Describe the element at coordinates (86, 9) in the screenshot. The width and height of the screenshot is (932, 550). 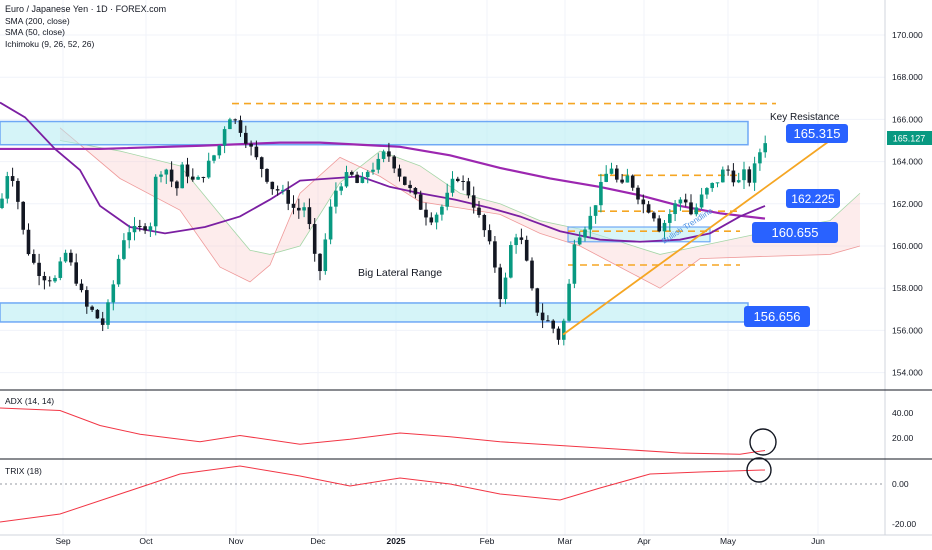
I see `symbol-title: Euro / Japanese Yen · 1D · FOREX.com` at that location.